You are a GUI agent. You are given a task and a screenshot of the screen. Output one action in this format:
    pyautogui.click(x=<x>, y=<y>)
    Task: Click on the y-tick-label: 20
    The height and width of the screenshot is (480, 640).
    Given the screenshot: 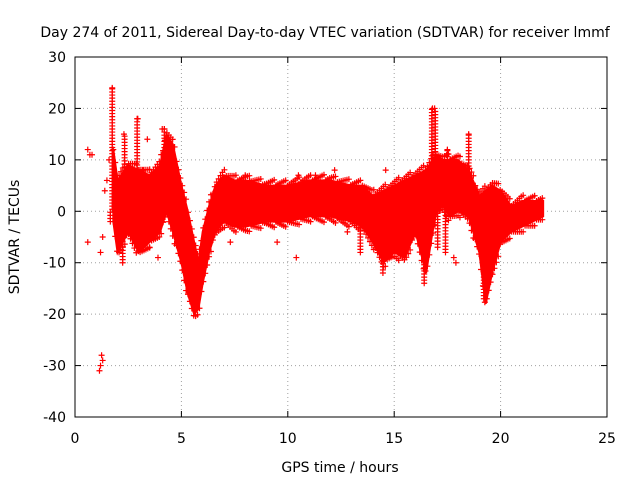 What is the action you would take?
    pyautogui.click(x=57, y=109)
    